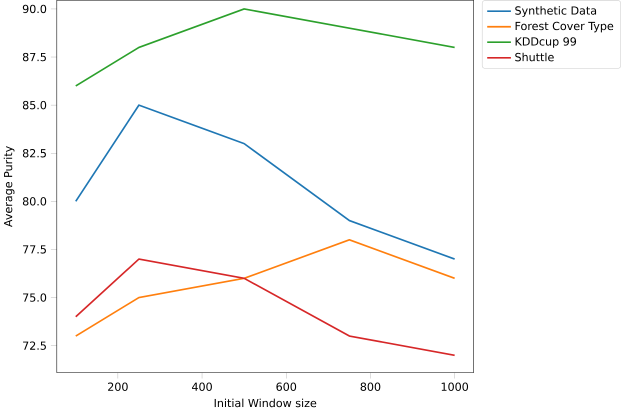 The width and height of the screenshot is (621, 411). Describe the element at coordinates (34, 9) in the screenshot. I see `y-tick-label: 90.0` at that location.